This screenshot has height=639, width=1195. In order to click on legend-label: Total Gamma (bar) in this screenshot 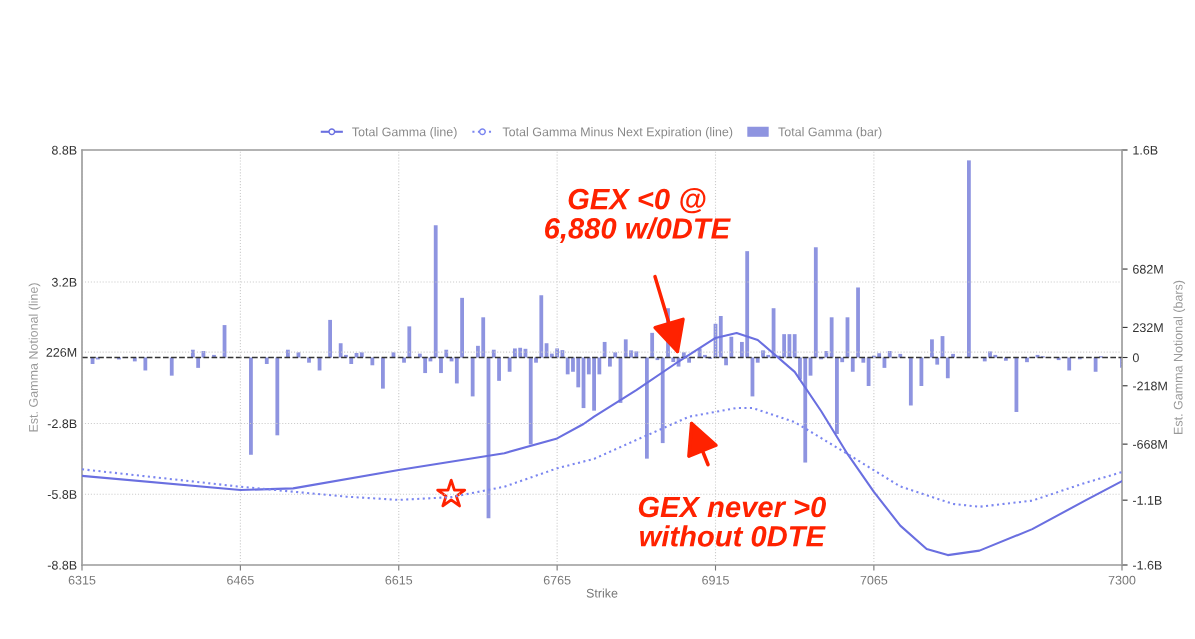, I will do `click(830, 133)`.